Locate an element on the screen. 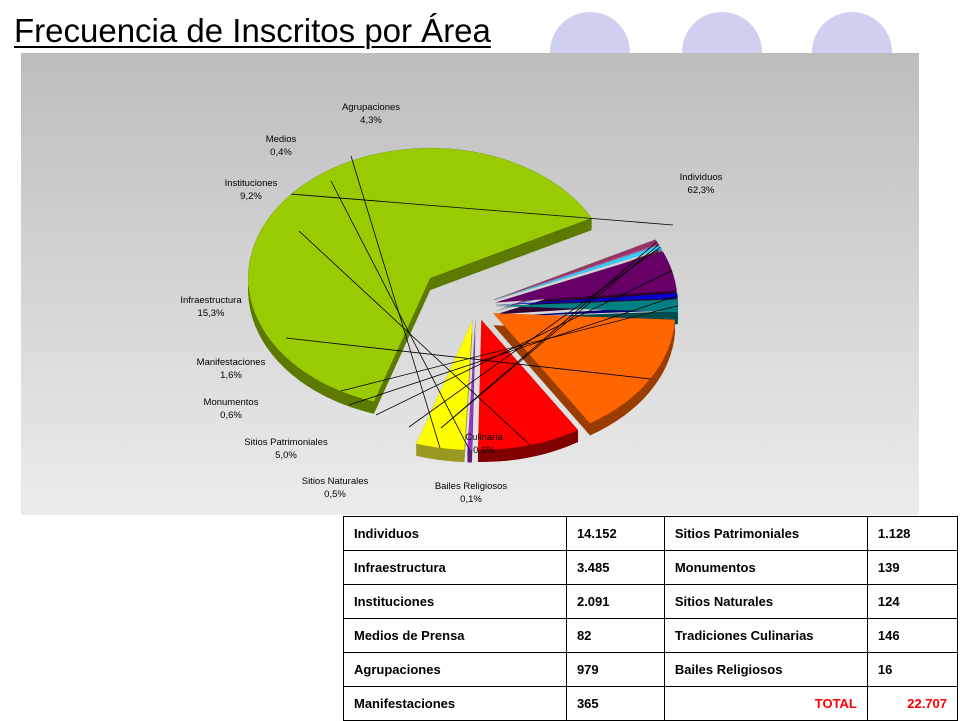  total-value: 22.707 is located at coordinates (912, 704).